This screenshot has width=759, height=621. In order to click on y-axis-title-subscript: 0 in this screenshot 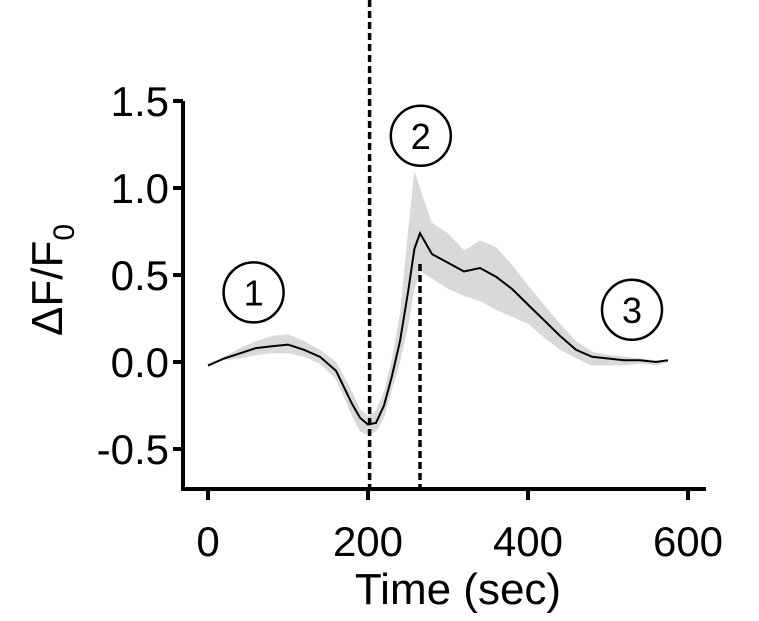, I will do `click(64, 232)`.